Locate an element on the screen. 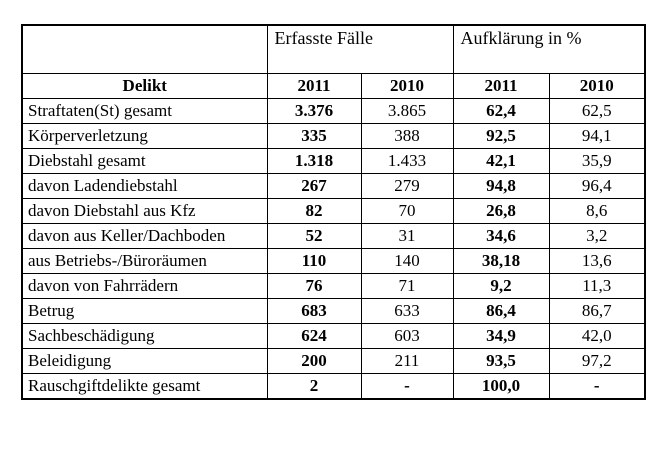  value-cell: 1.318 is located at coordinates (314, 161).